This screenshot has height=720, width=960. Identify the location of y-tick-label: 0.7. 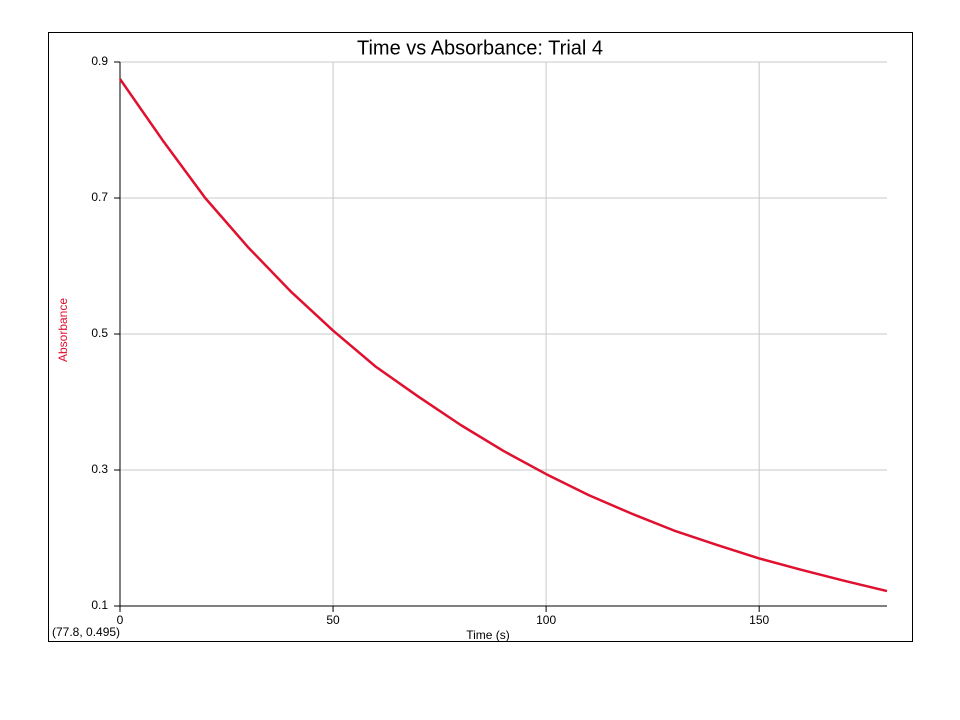
(99, 197).